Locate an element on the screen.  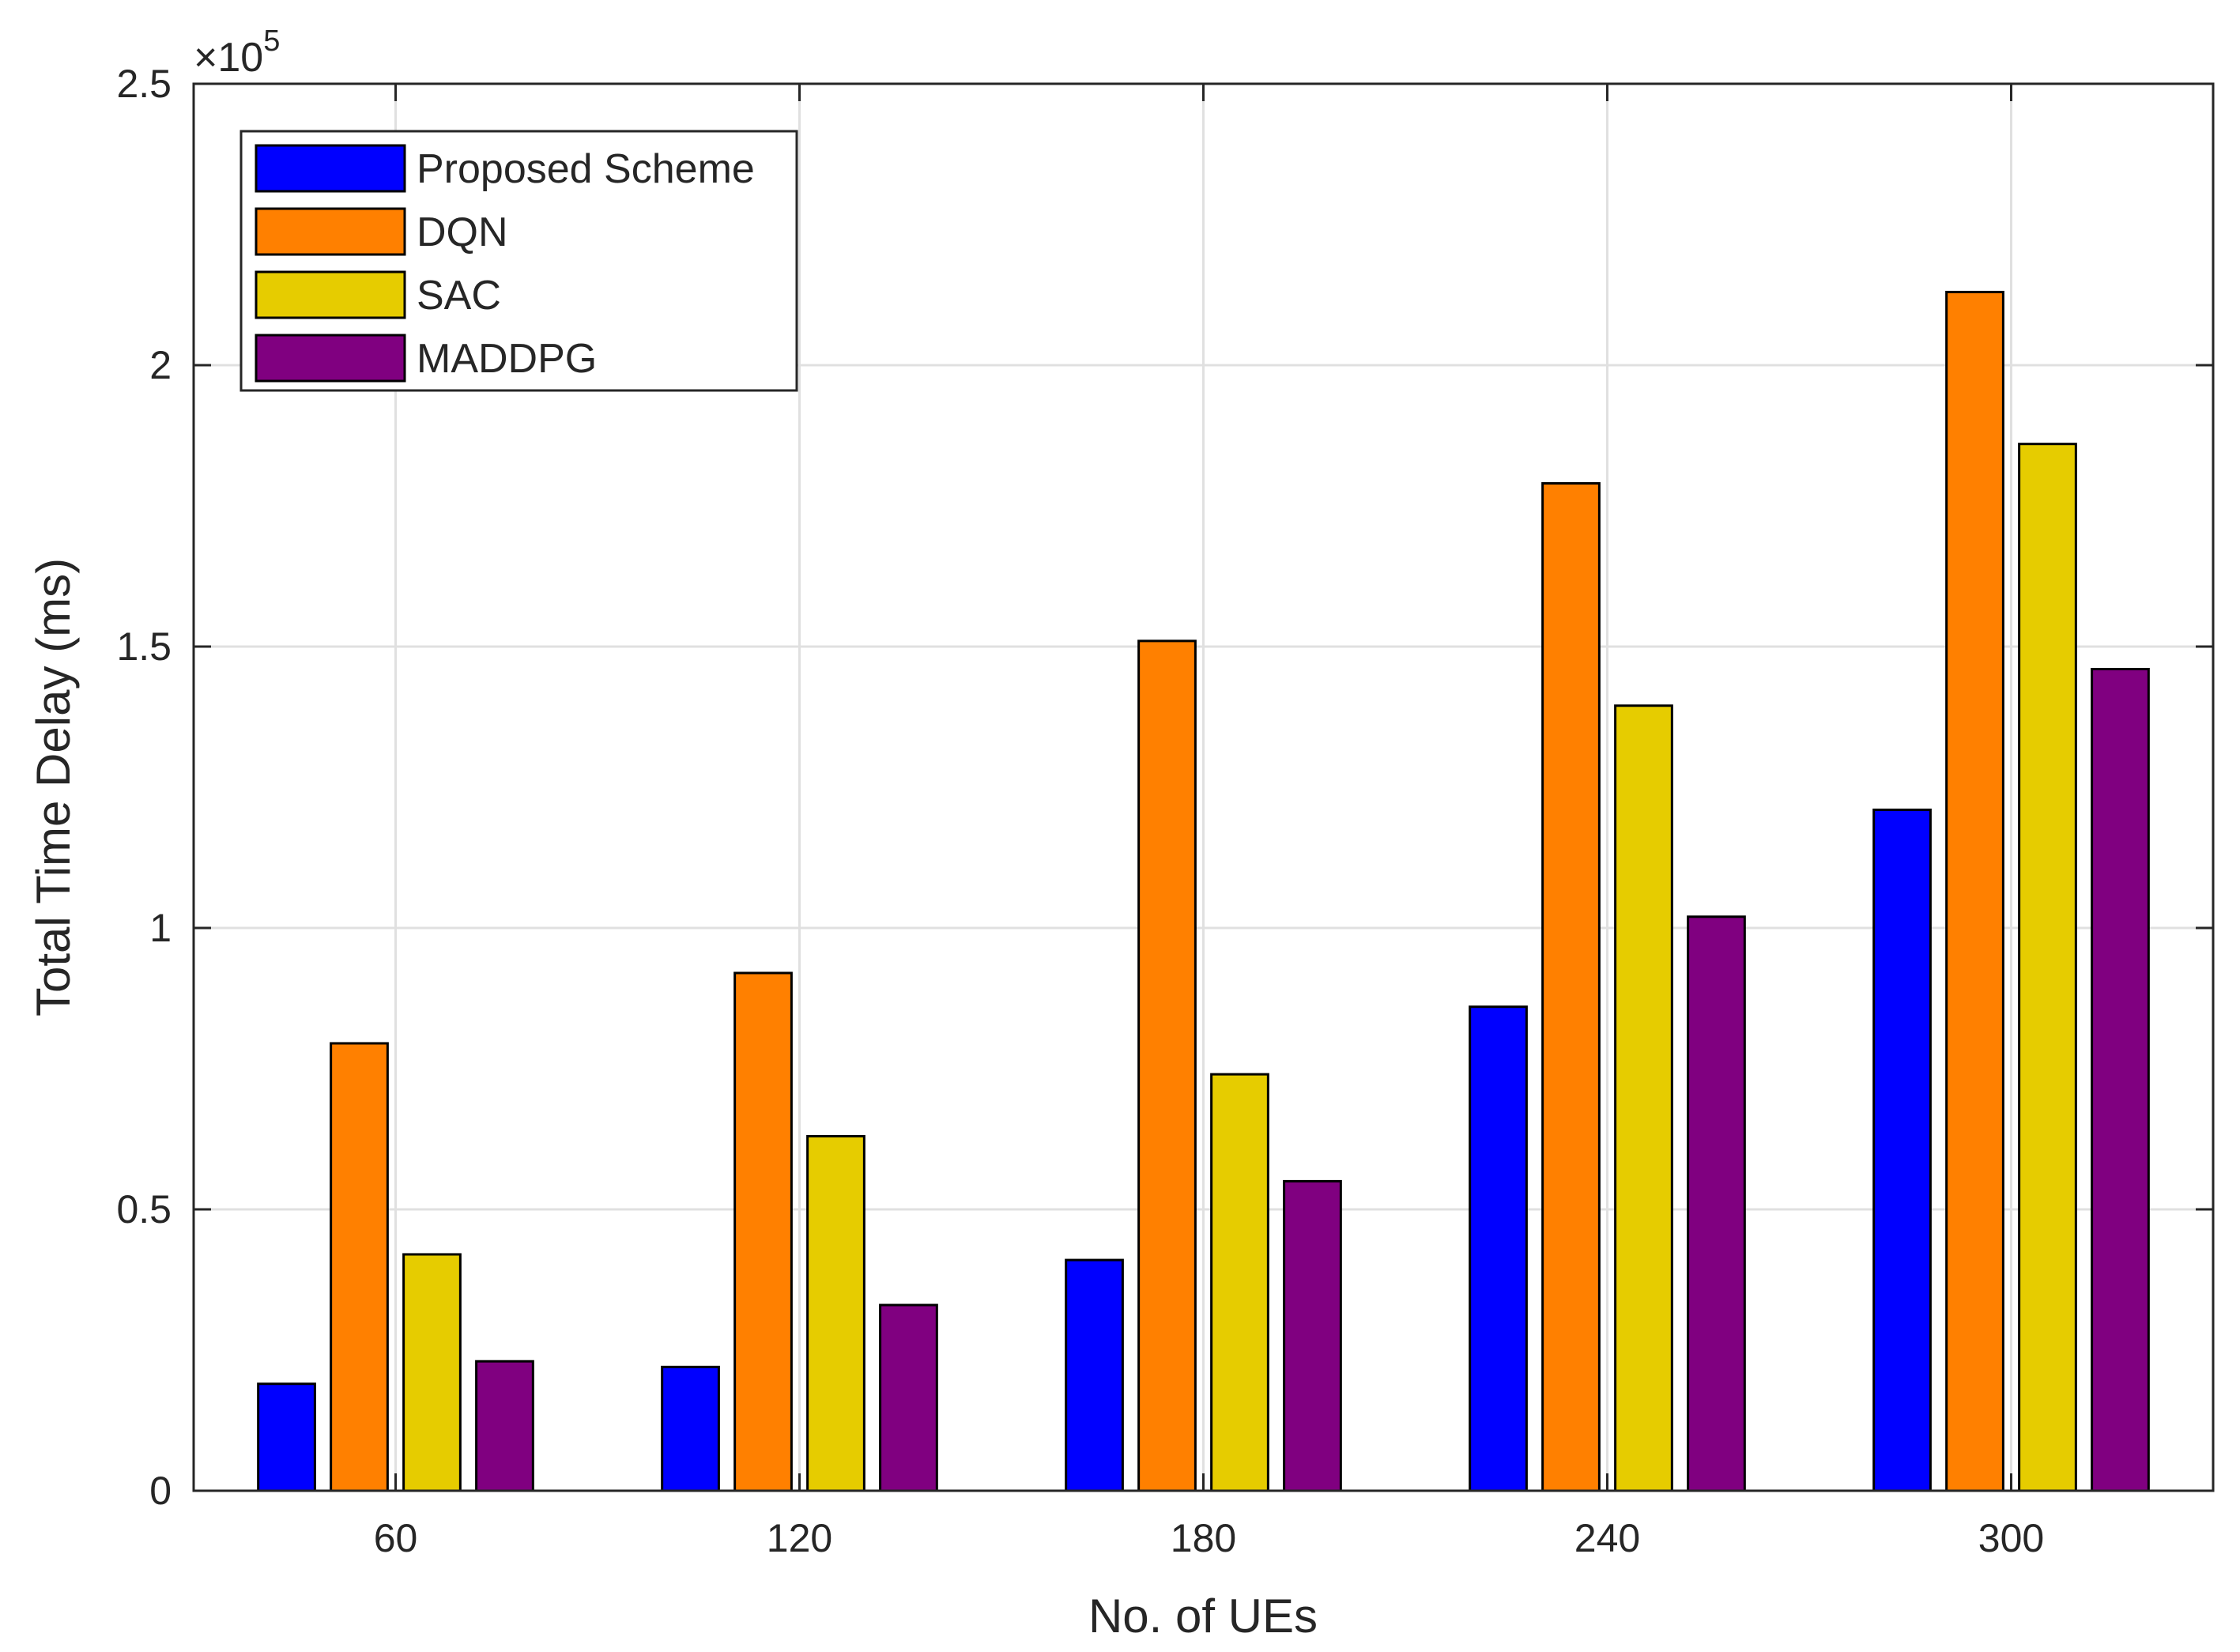
legend-label: Proposed Scheme is located at coordinates (586, 169).